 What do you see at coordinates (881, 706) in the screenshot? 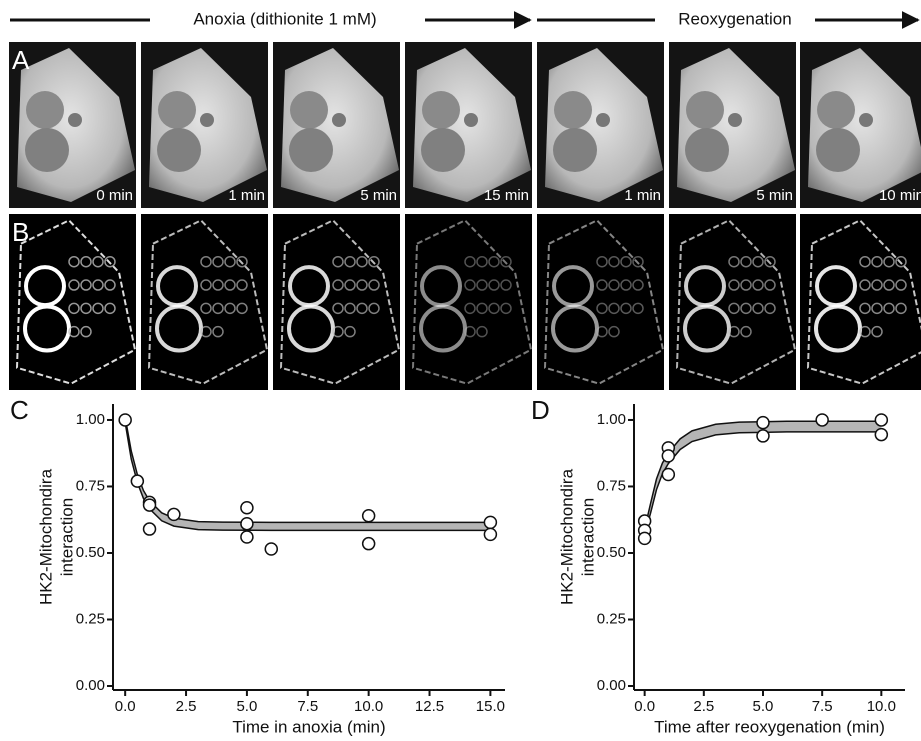
I see `x-tick-label: 10.0` at bounding box center [881, 706].